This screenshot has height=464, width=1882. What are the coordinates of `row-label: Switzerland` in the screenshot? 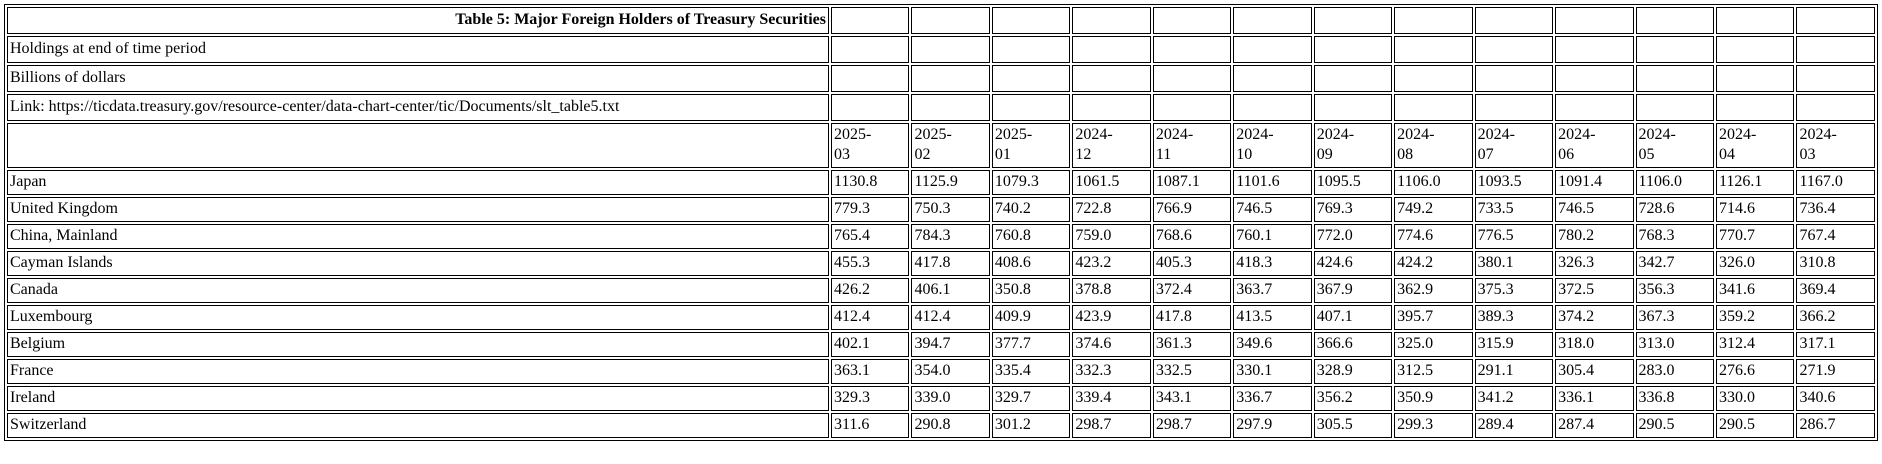 It's located at (418, 425).